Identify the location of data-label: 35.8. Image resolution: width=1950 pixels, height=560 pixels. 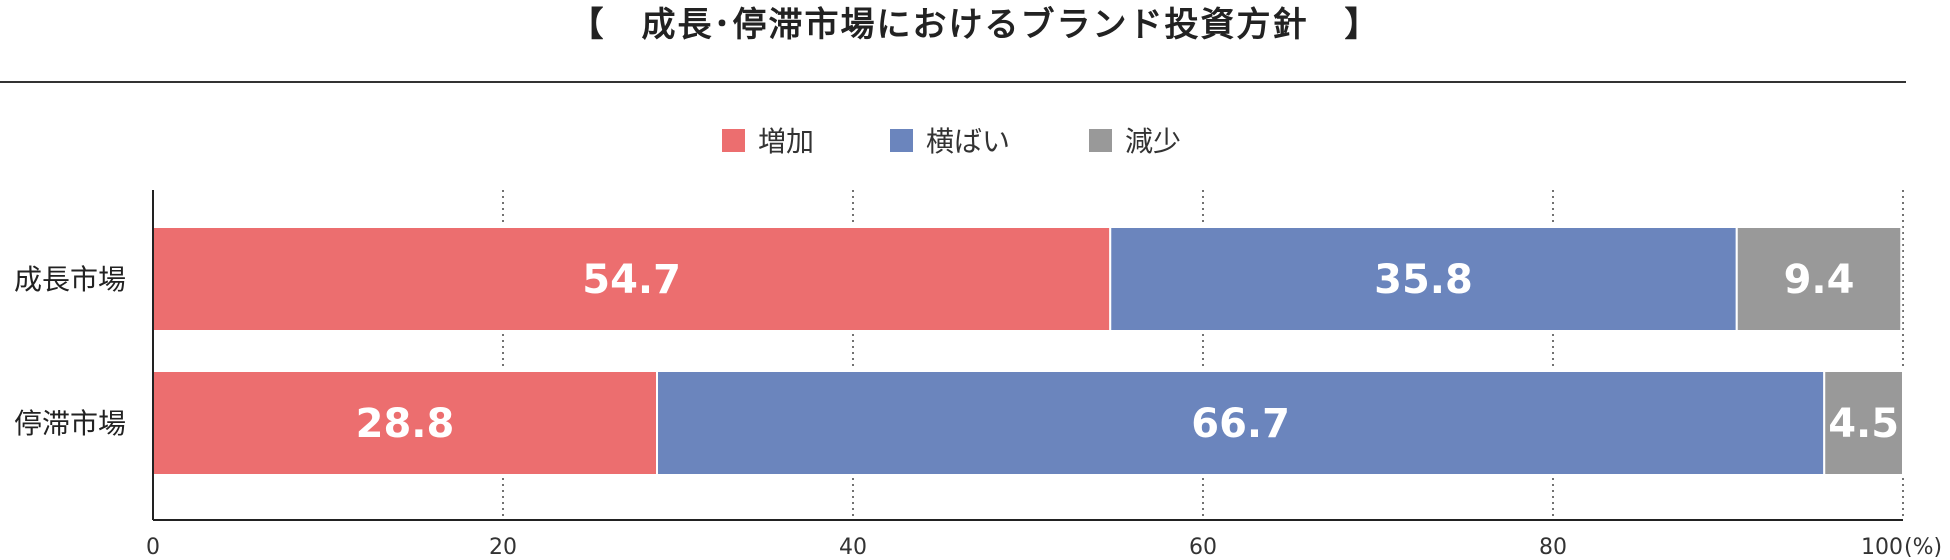
(1423, 280).